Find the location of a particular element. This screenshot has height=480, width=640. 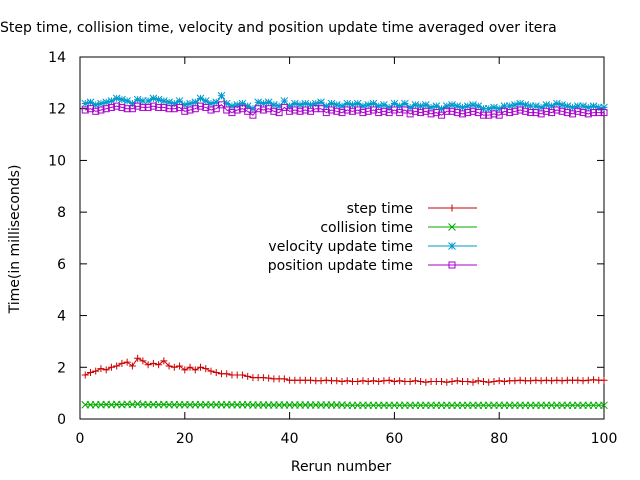

legend-label: velocity update time is located at coordinates (340, 247).